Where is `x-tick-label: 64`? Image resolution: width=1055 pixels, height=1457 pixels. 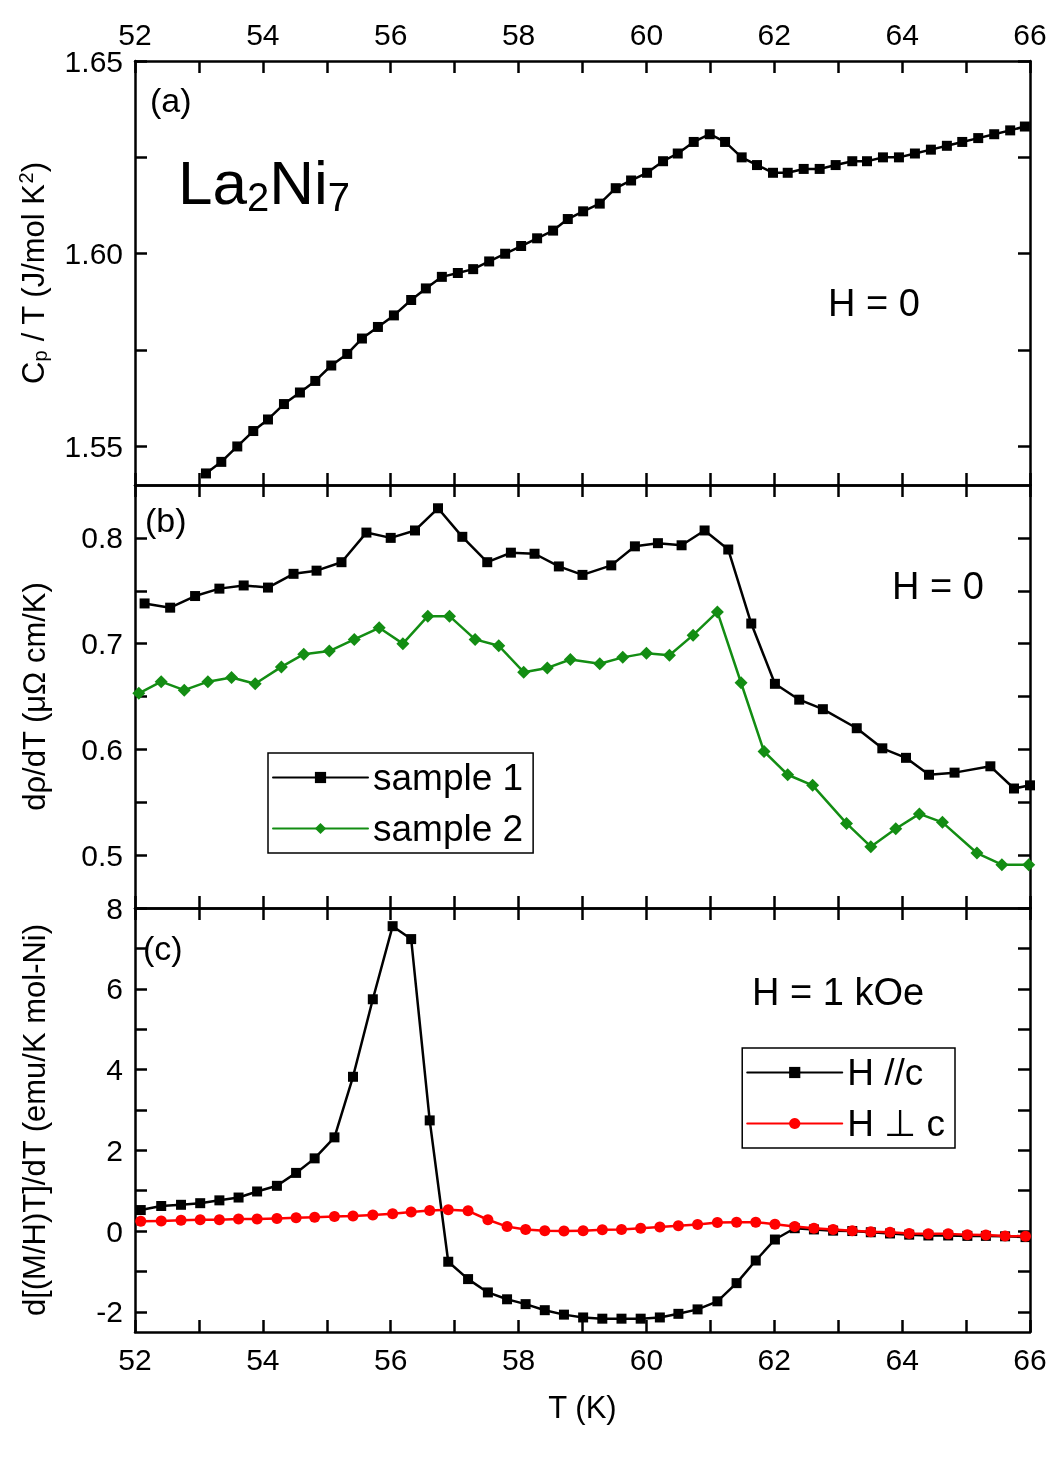 x-tick-label: 64 is located at coordinates (902, 1359).